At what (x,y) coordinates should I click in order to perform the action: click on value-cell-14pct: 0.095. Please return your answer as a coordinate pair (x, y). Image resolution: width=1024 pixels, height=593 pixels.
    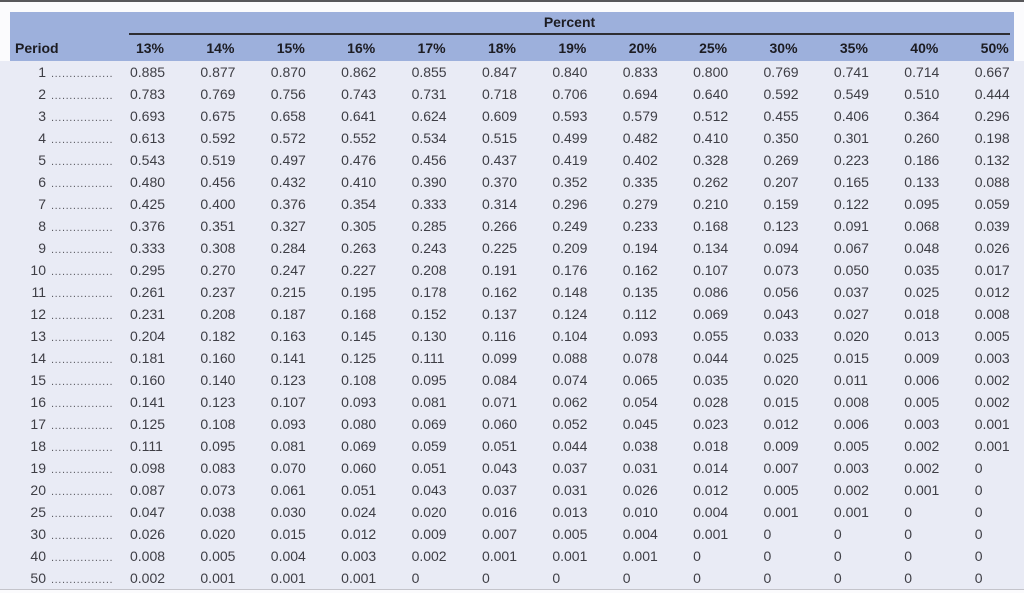
    Looking at the image, I should click on (230, 446).